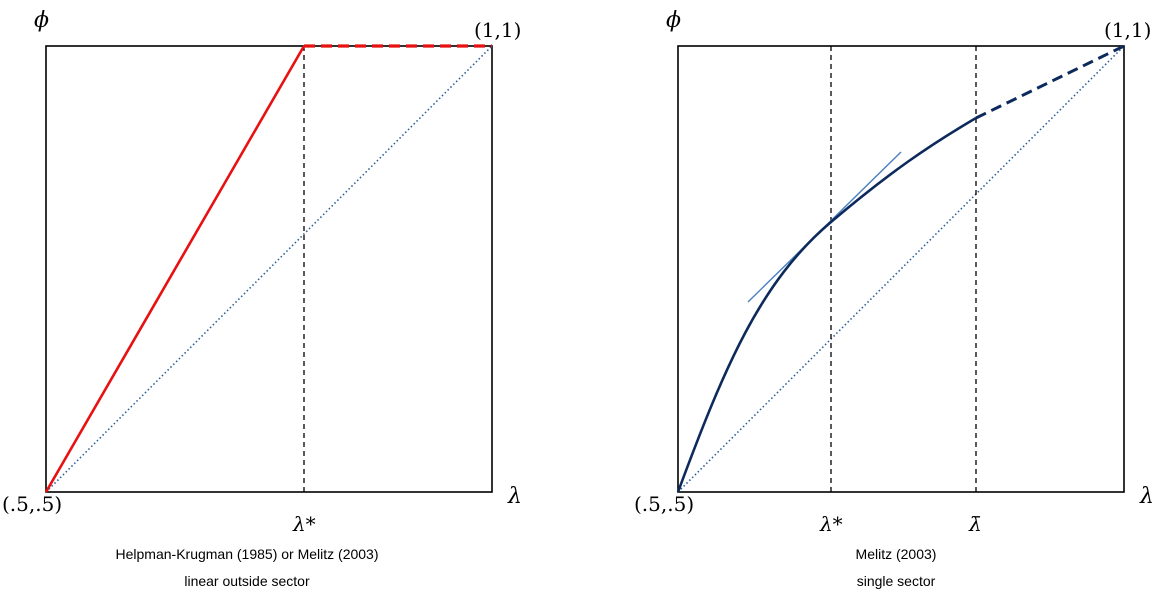 This screenshot has height=594, width=1169. Describe the element at coordinates (896, 554) in the screenshot. I see `right-caption-line1: Melitz (2003)` at that location.